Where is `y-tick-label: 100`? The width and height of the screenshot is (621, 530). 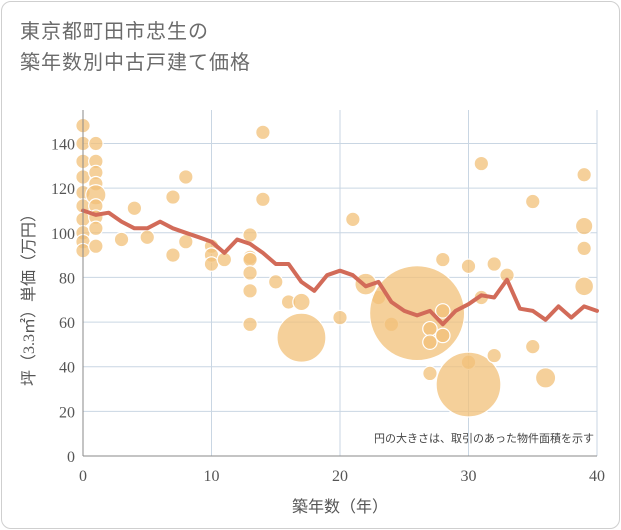 y-tick-label: 100 is located at coordinates (63, 234).